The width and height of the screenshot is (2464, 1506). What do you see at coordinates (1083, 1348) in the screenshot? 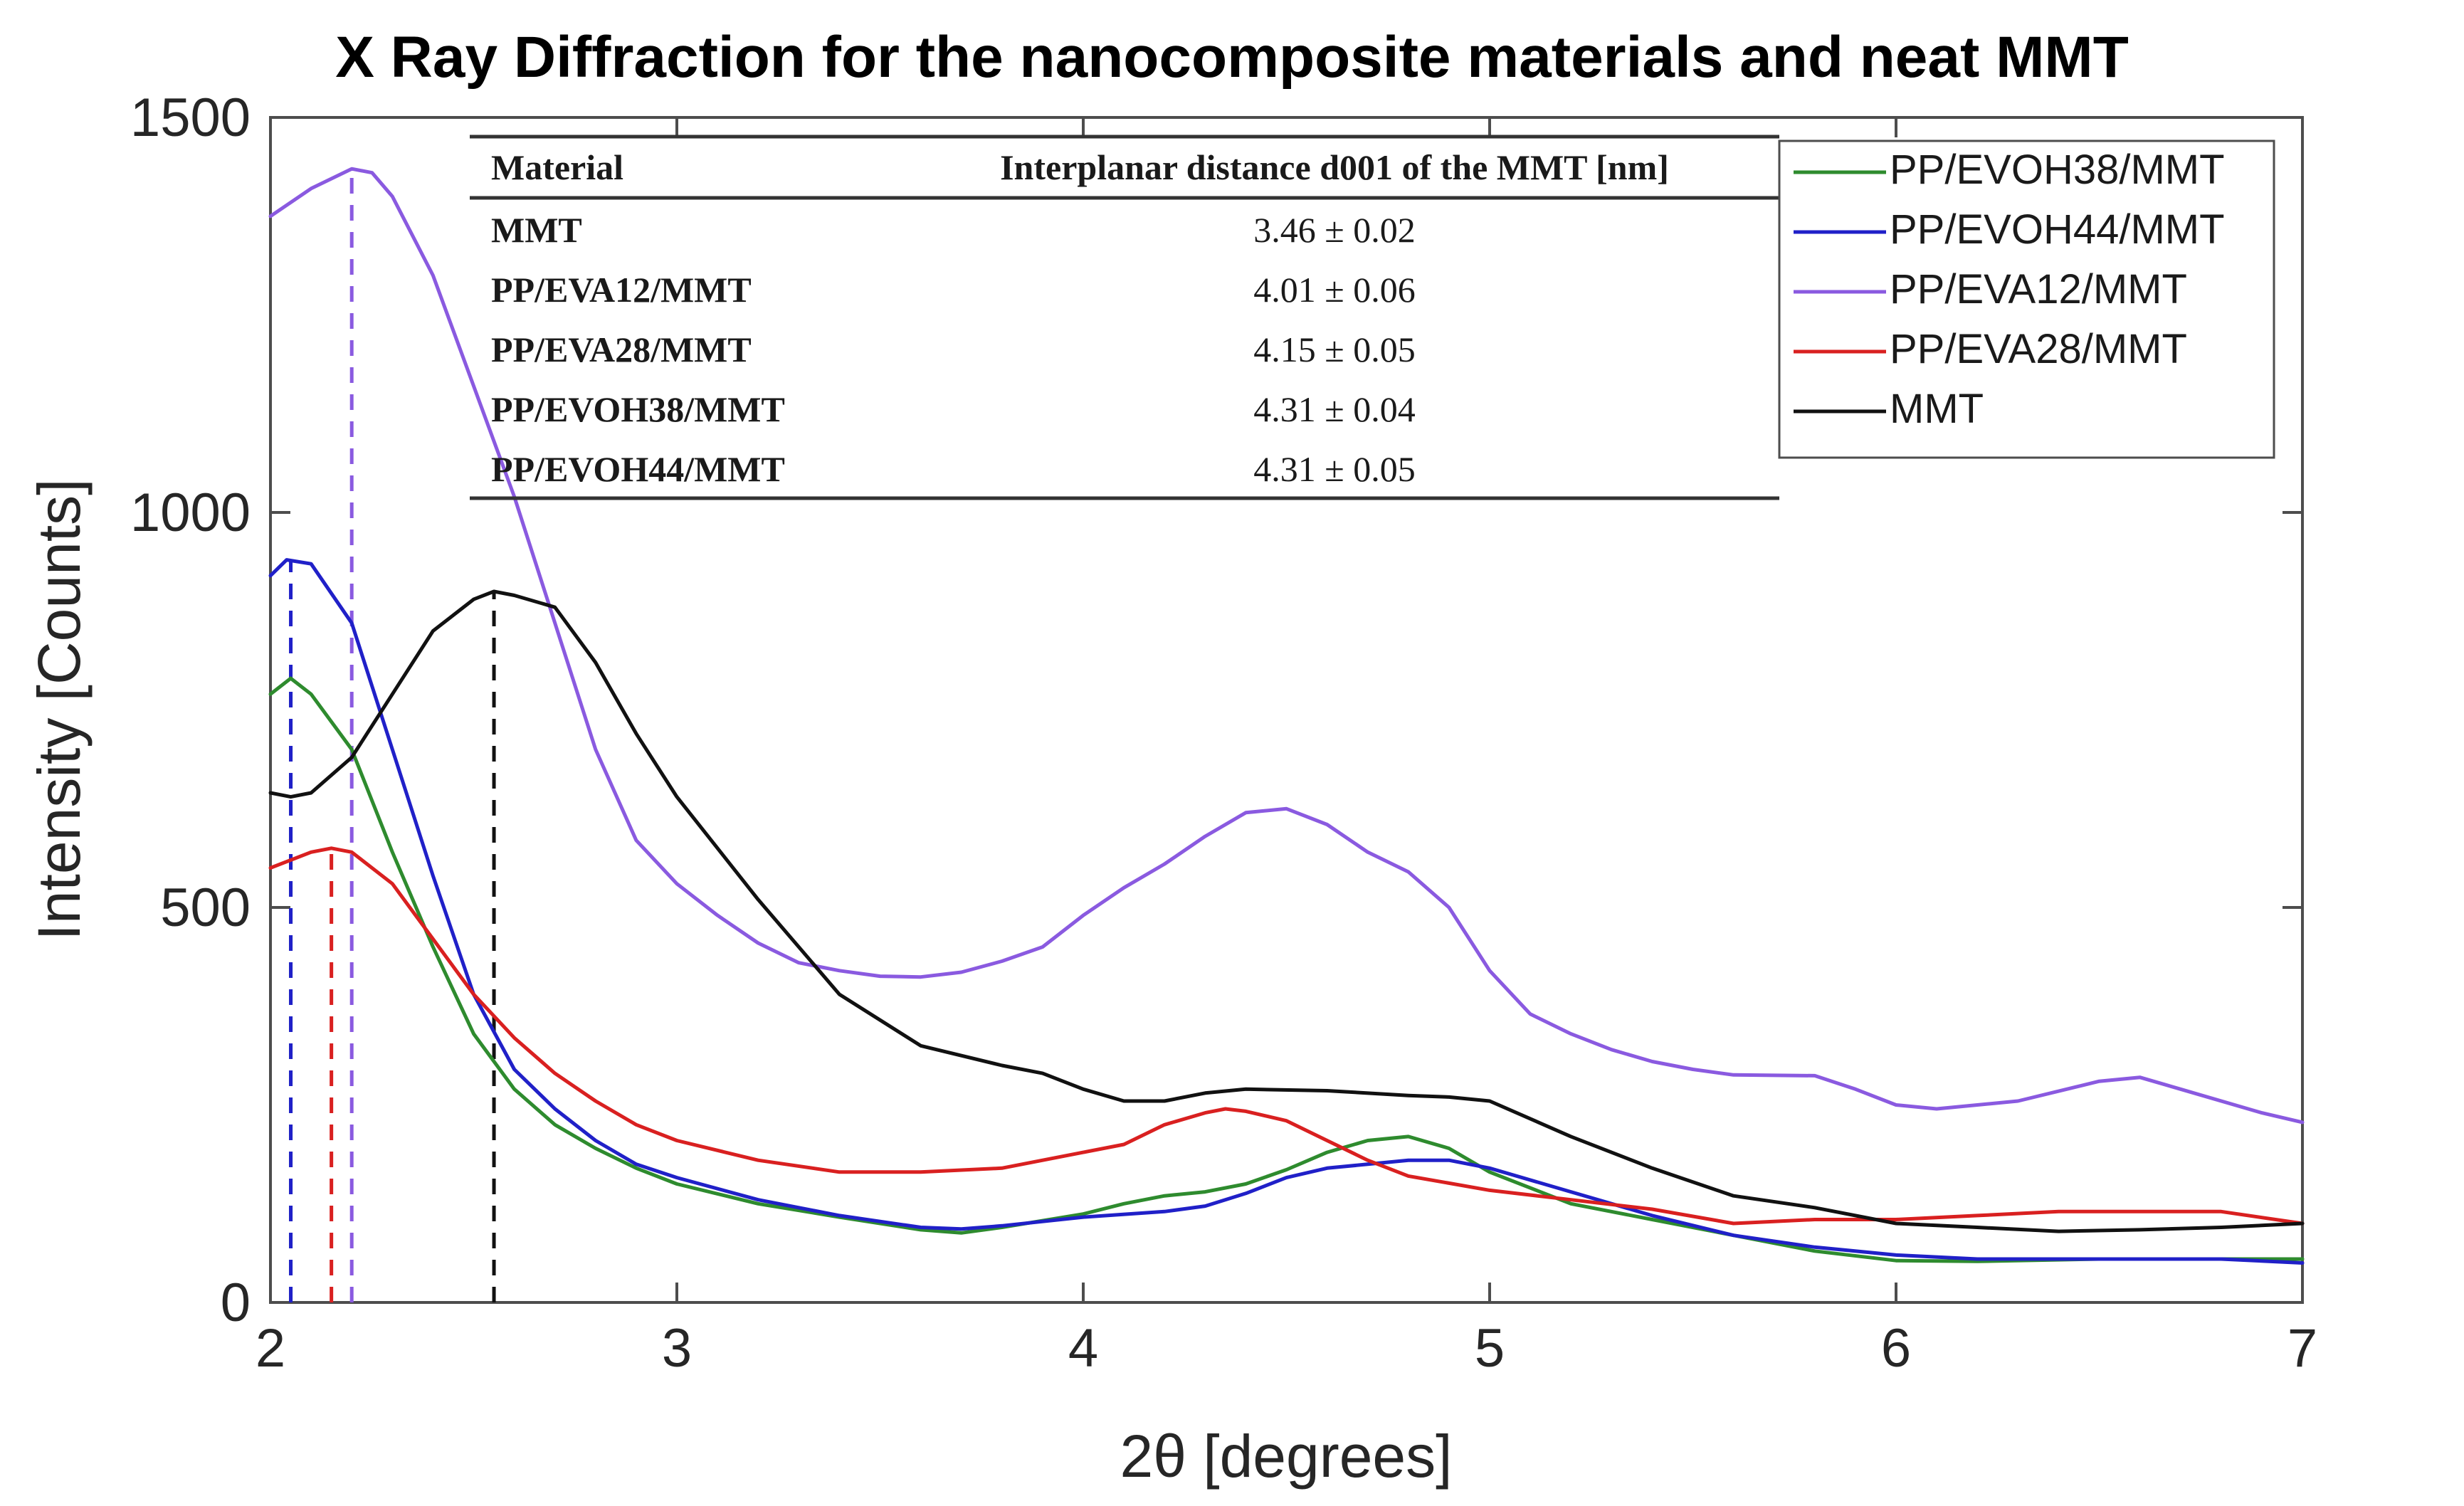
I see `x-tick-label: 4` at bounding box center [1083, 1348].